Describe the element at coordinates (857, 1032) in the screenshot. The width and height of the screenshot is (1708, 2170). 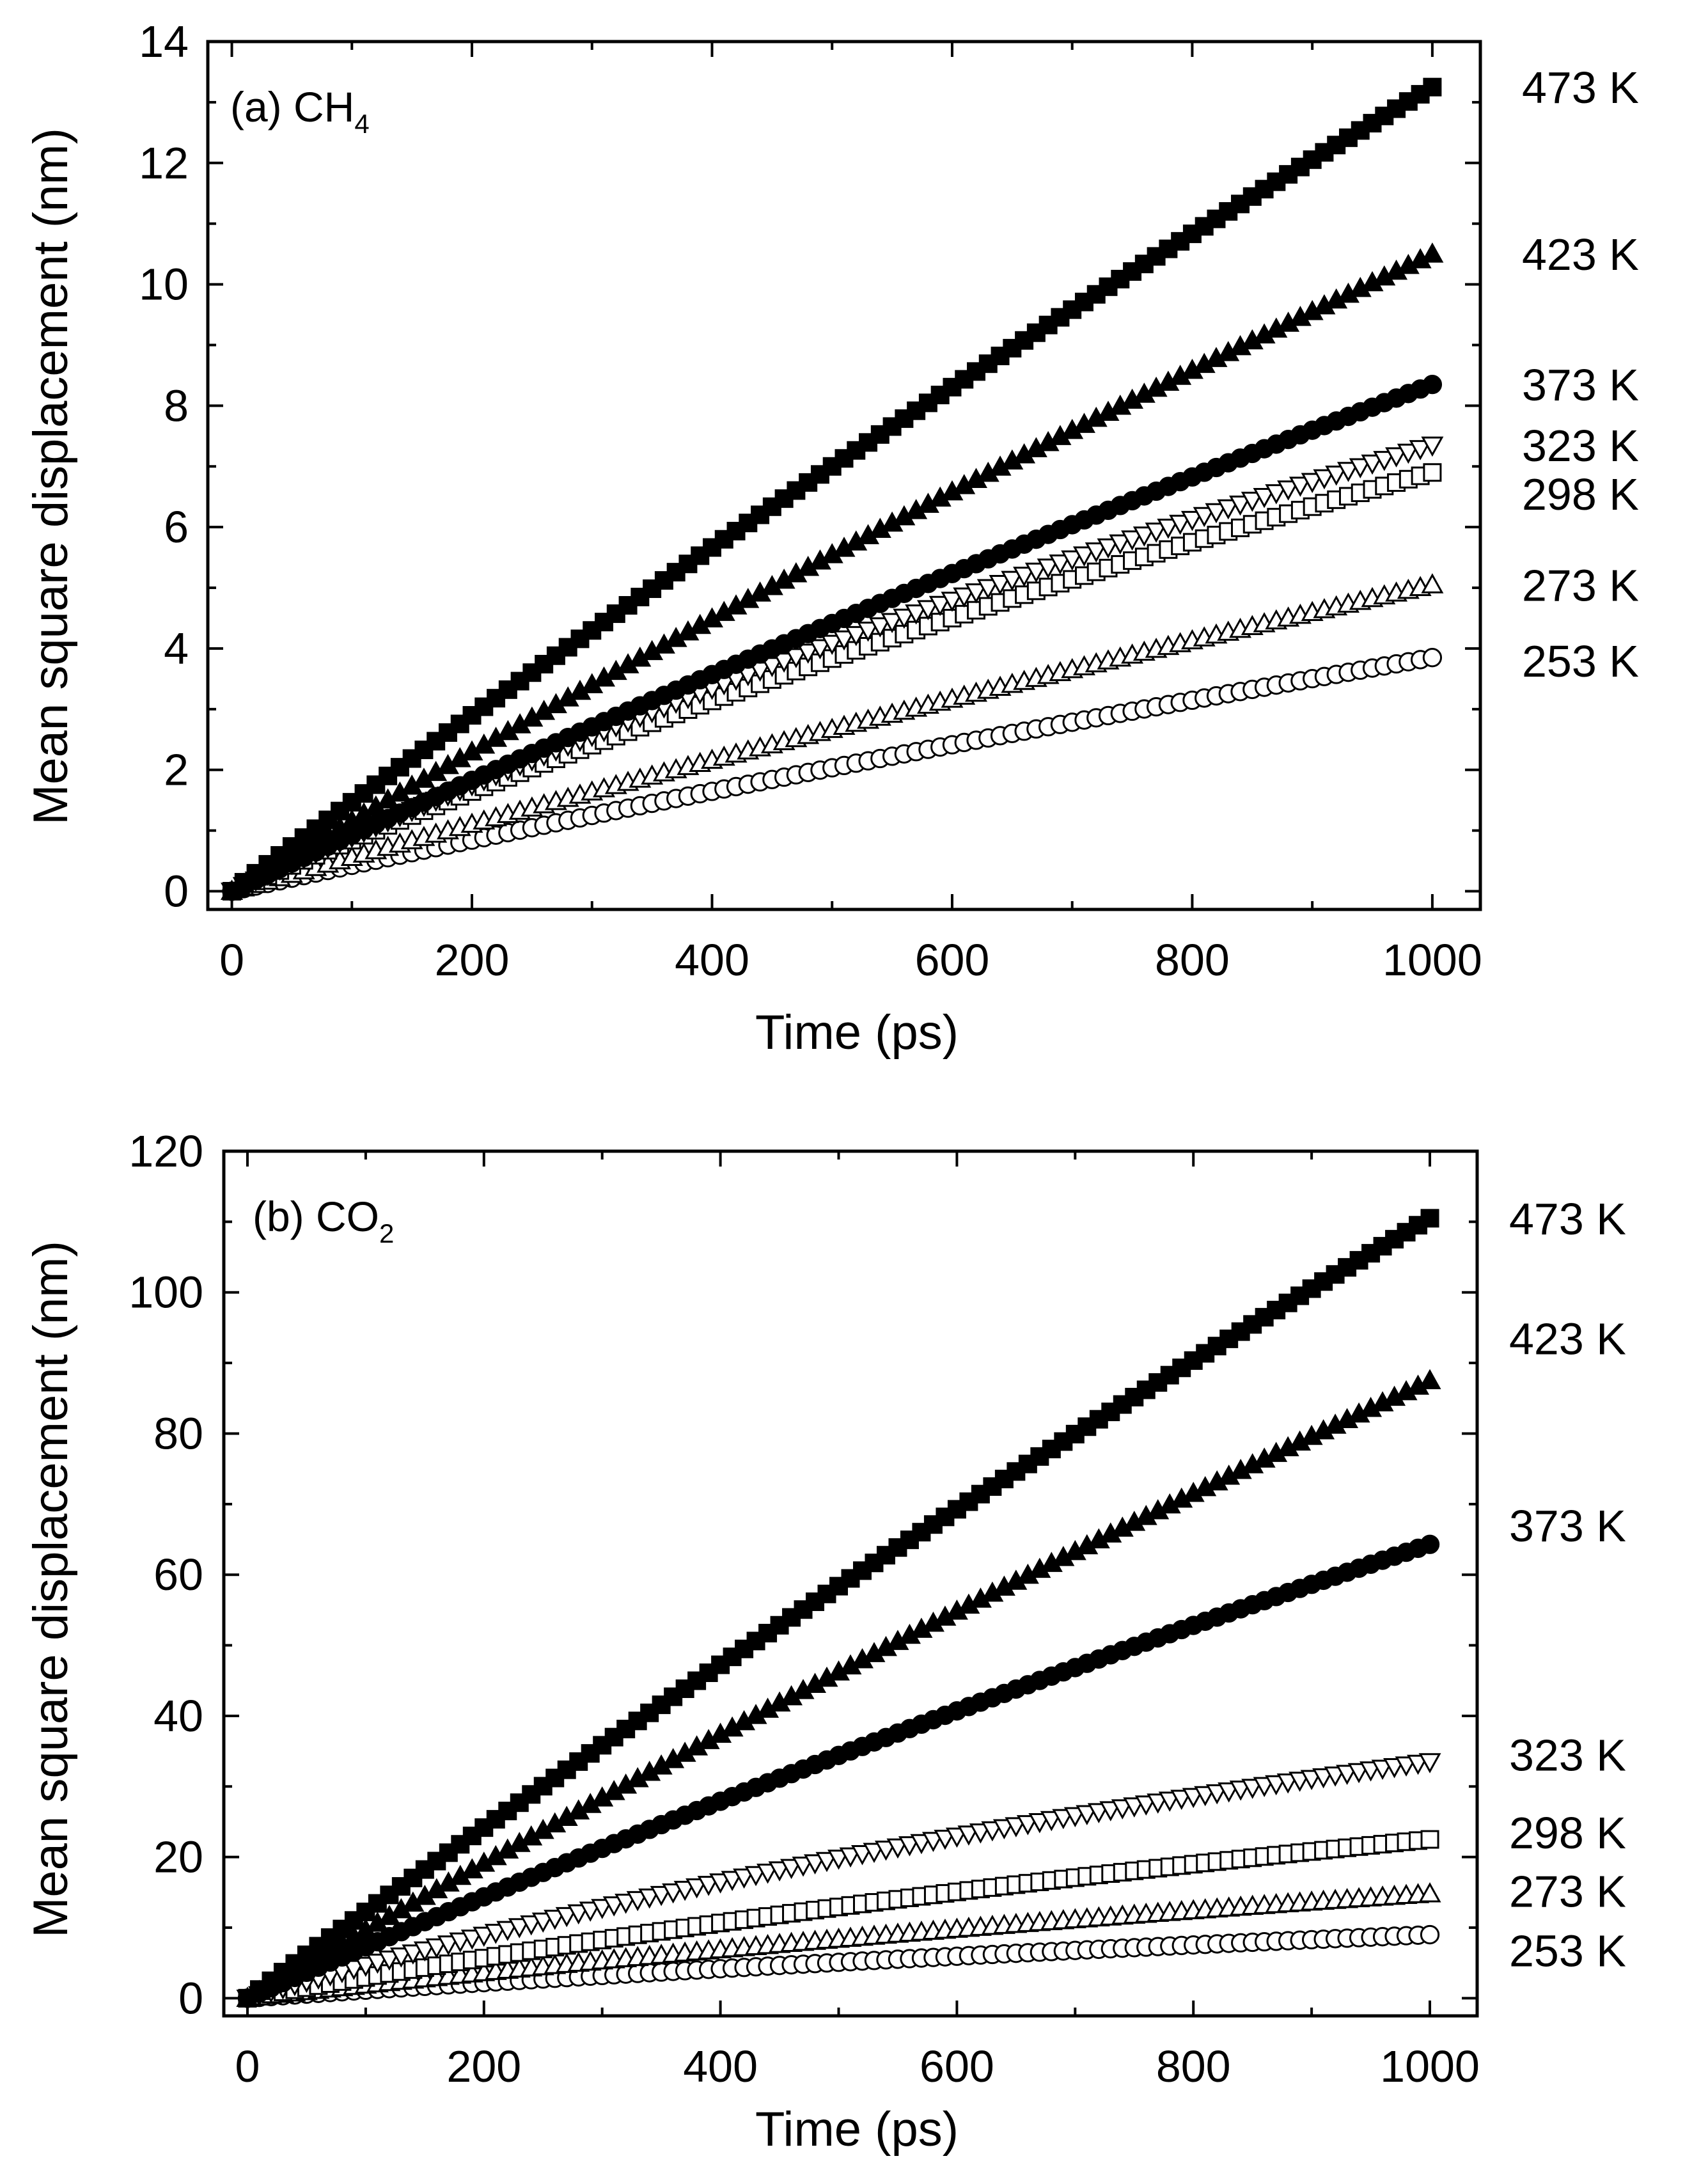
I see `x-axis-title: Time (ps)` at that location.